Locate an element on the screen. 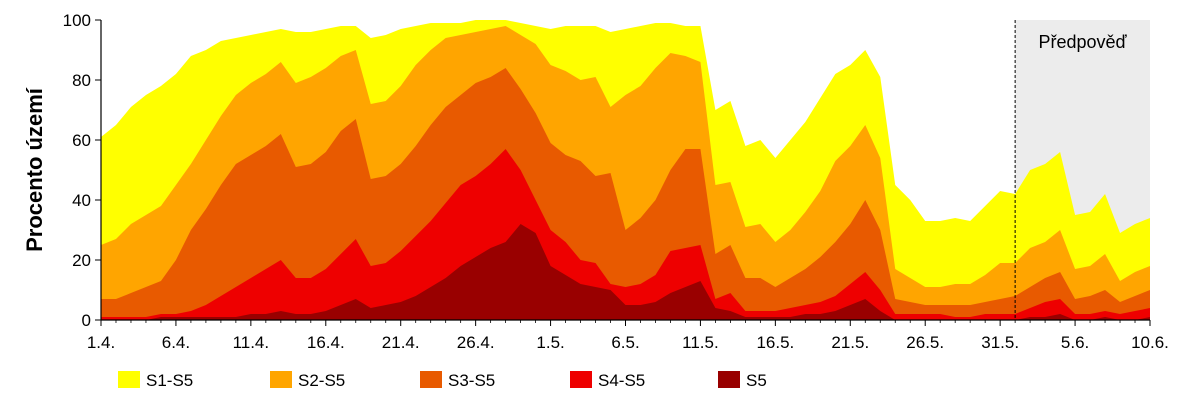  x-tick-label: 10.6. is located at coordinates (1150, 342).